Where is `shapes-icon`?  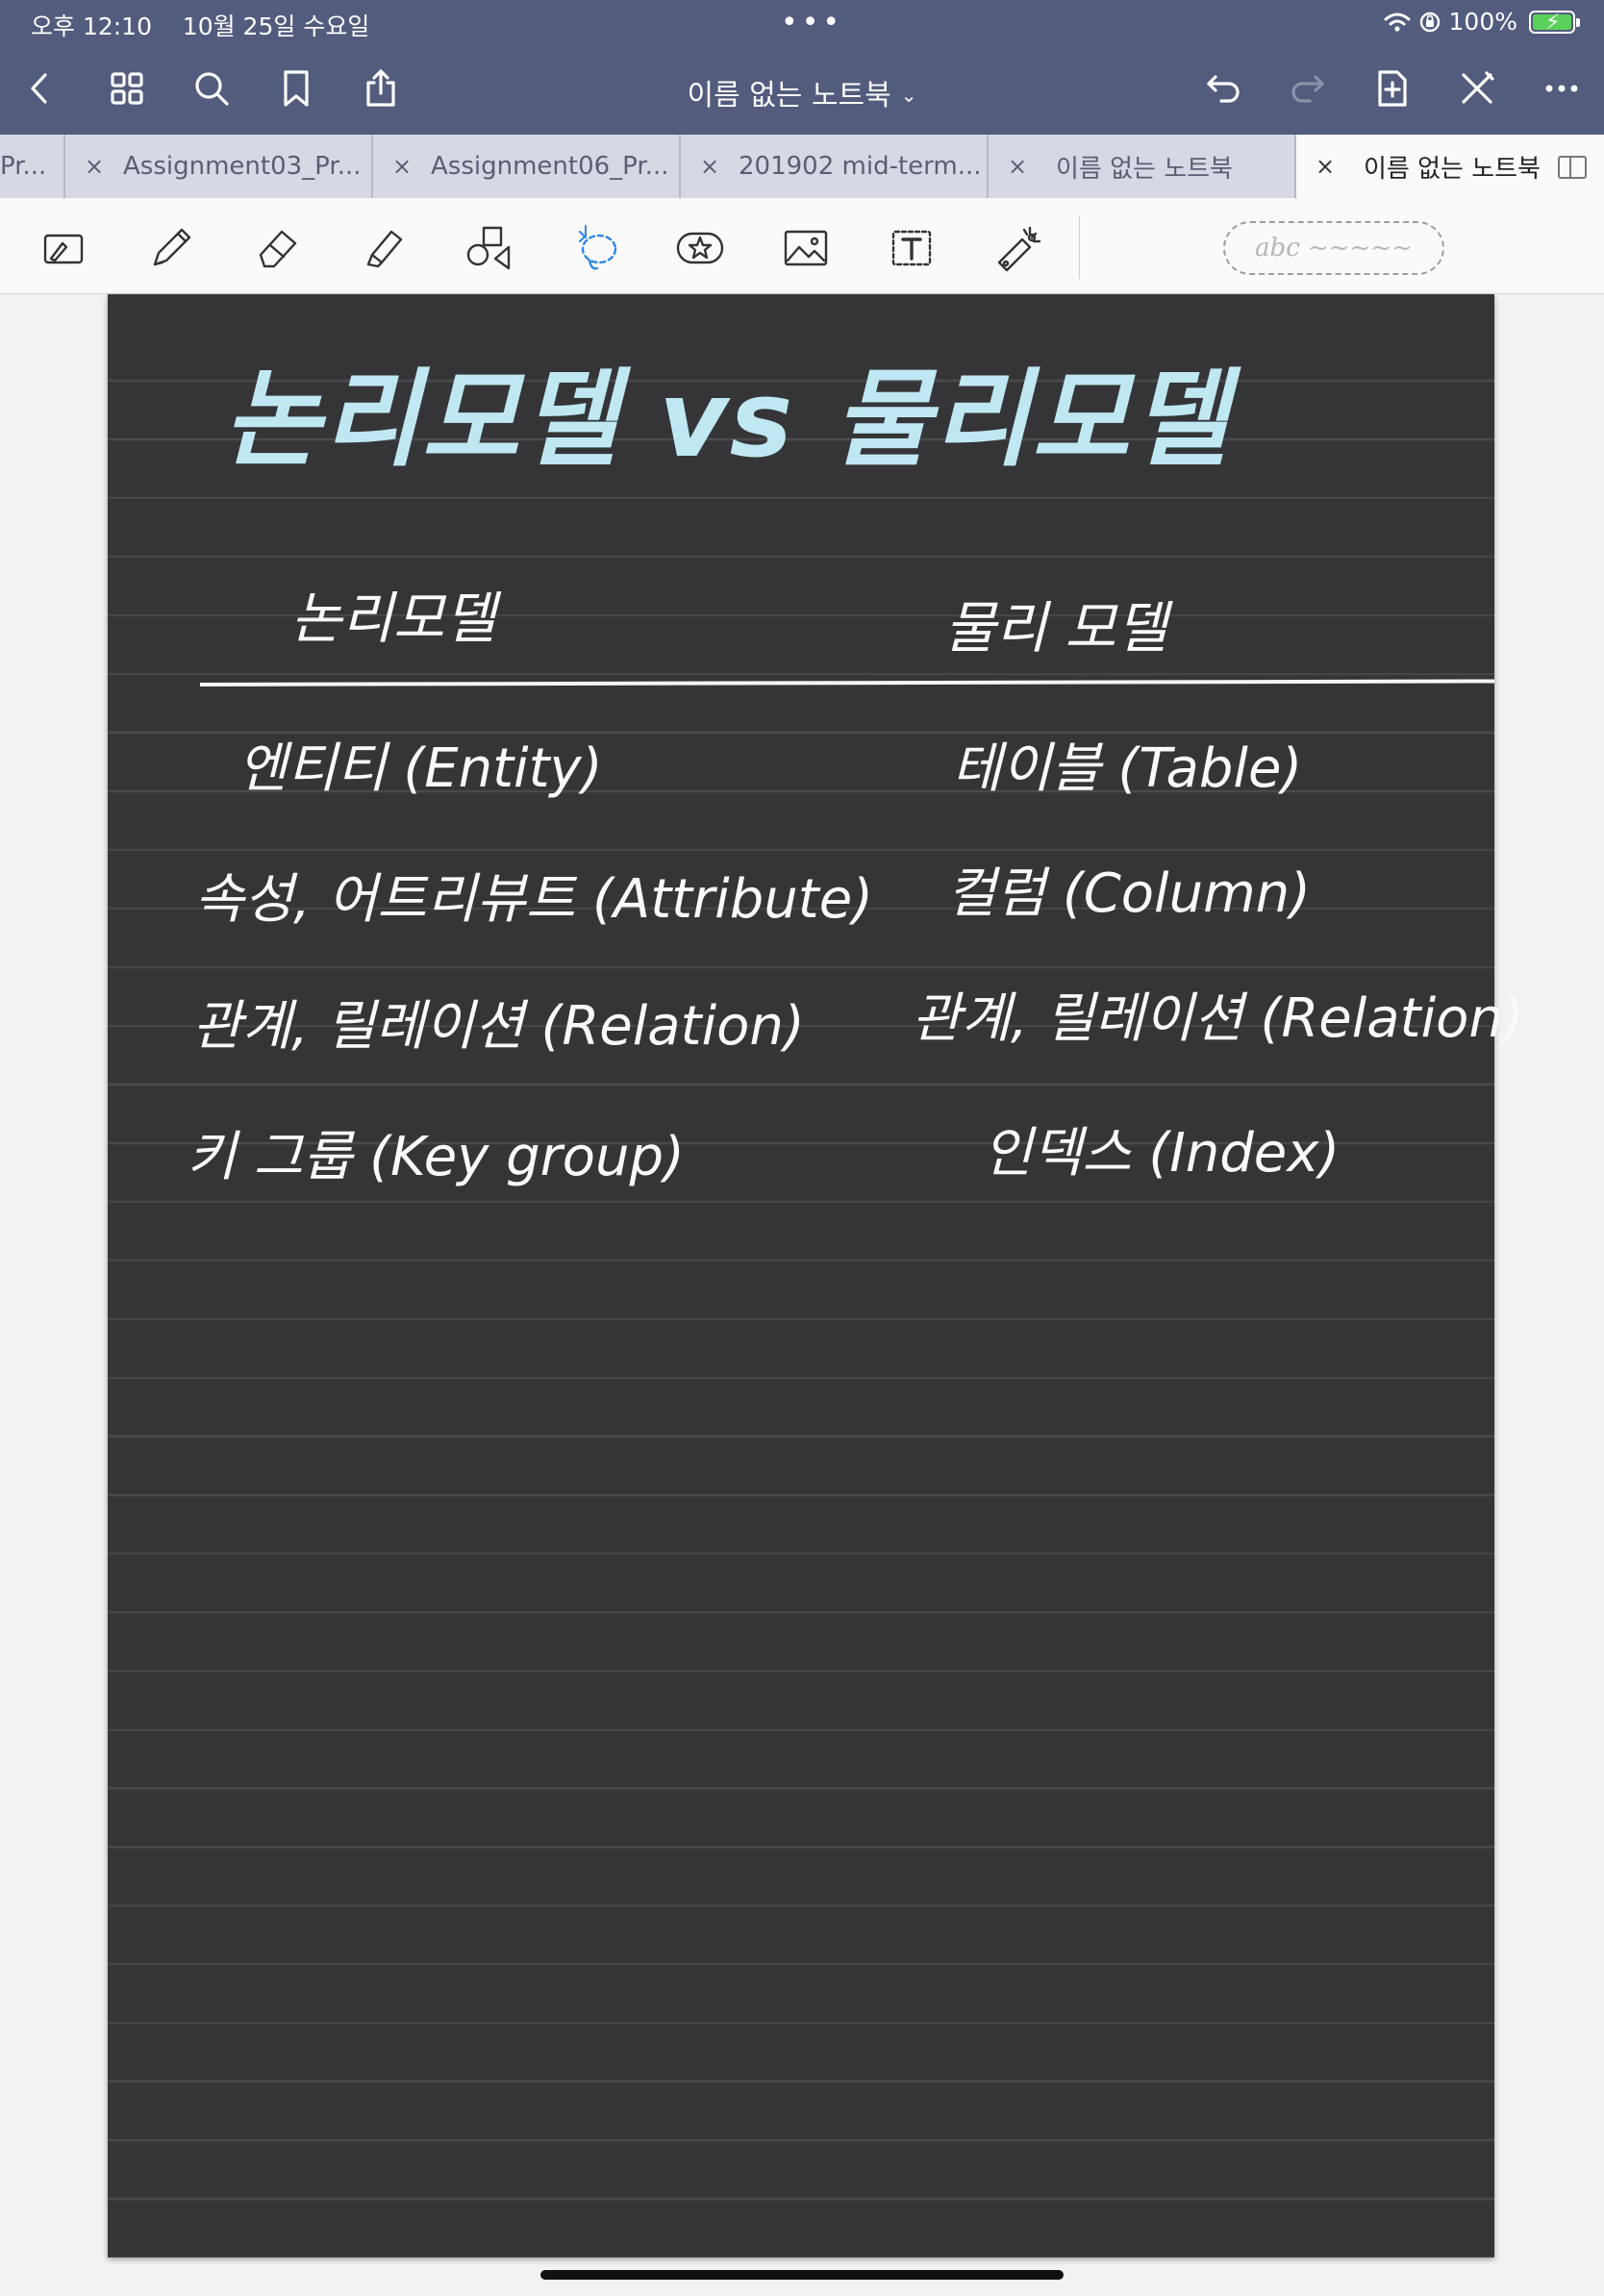
shapes-icon is located at coordinates (488, 248).